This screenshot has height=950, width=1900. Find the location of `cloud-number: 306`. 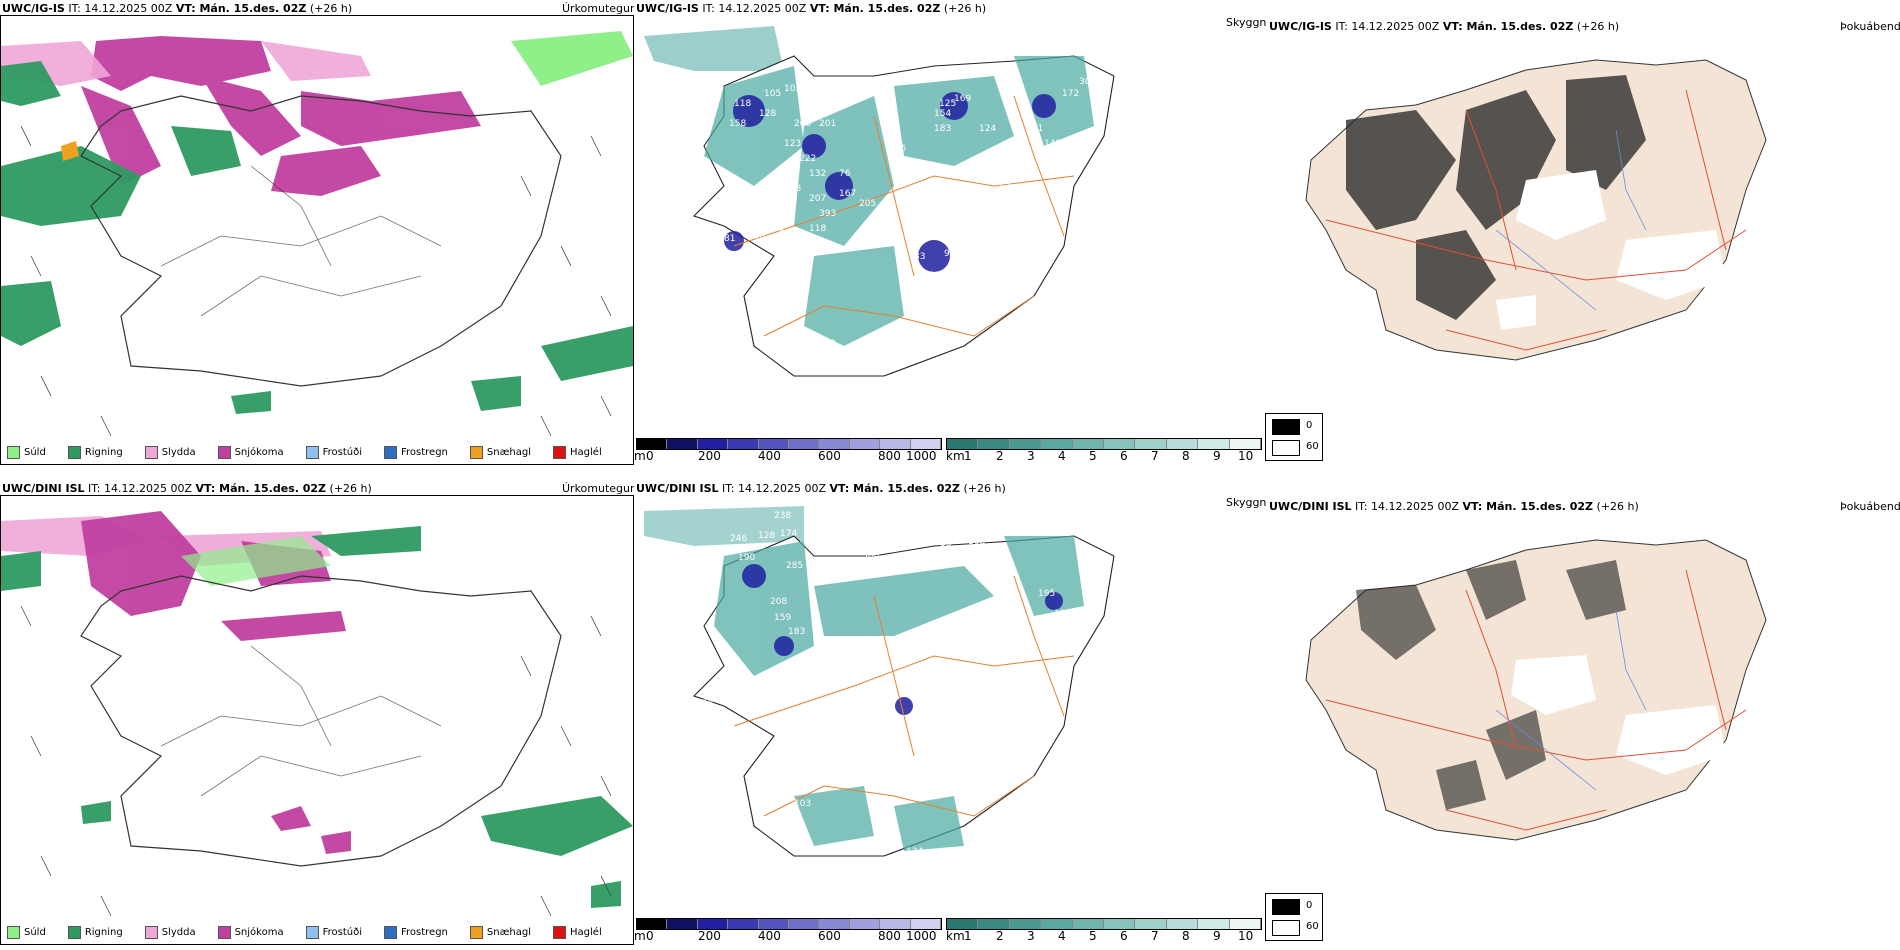

cloud-number: 306 is located at coordinates (870, 556).